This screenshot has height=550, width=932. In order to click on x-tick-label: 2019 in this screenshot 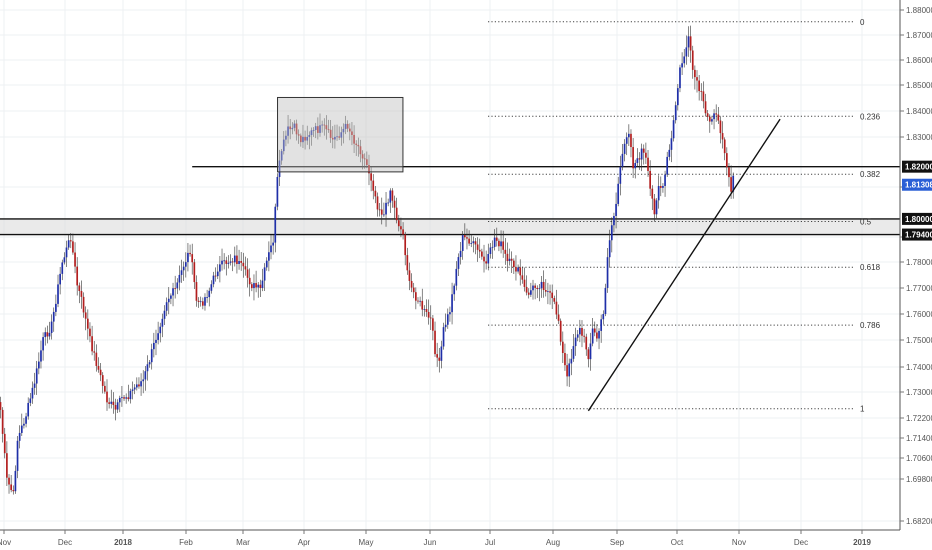, I will do `click(862, 542)`.